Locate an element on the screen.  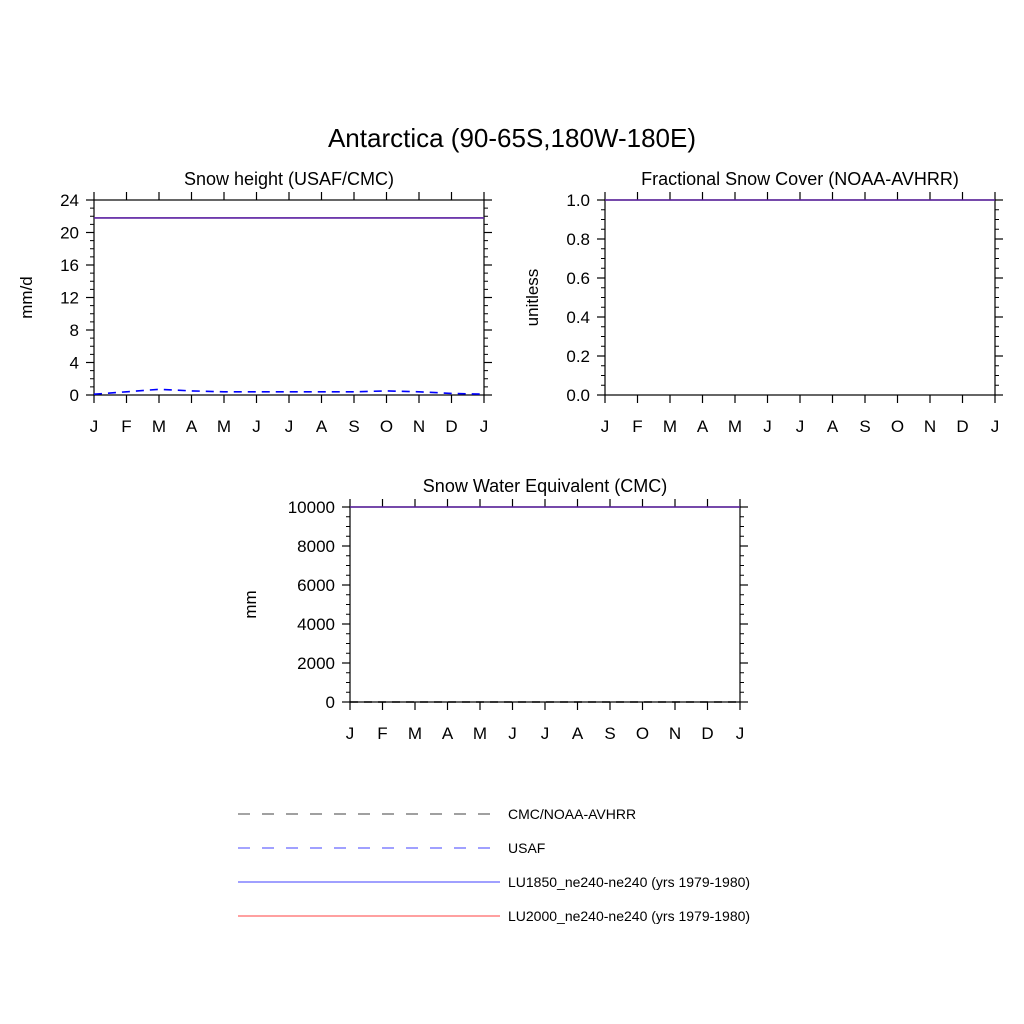
legend-entry: LU2000_ne240-ne240 (yrs 1979-1980) is located at coordinates (494, 916).